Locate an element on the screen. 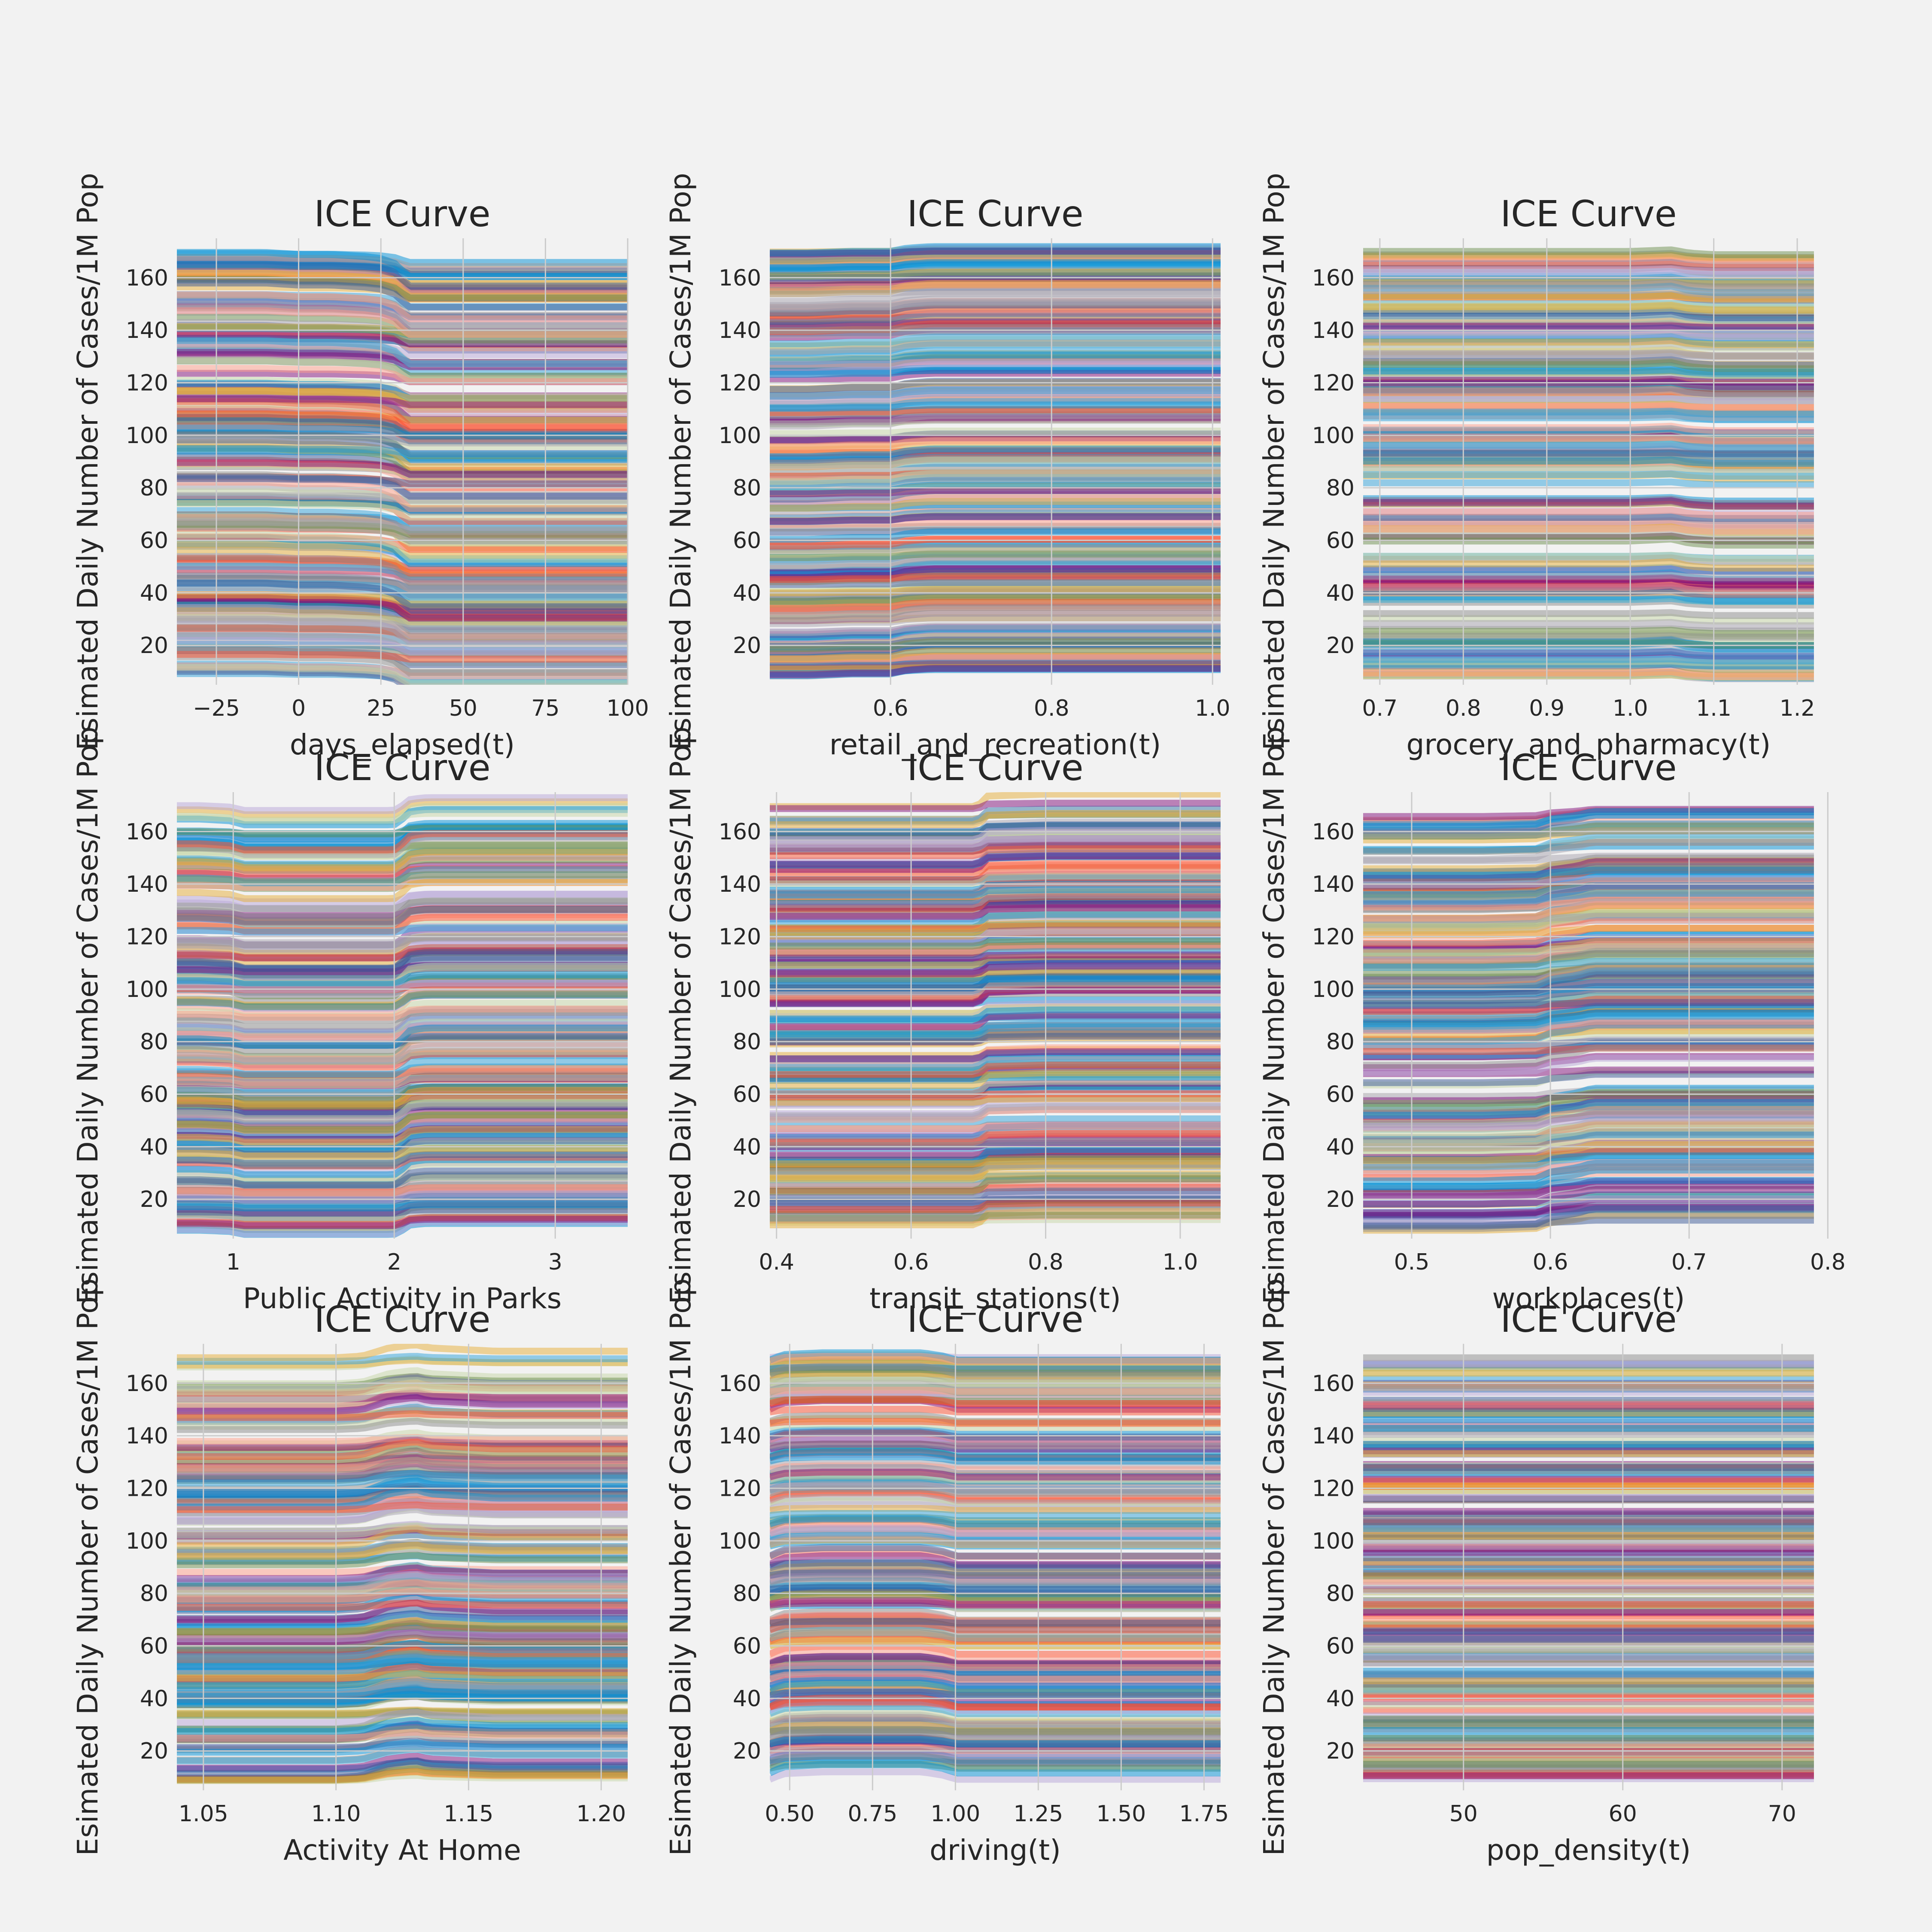  y-tick-label: 60 is located at coordinates (1341, 1646).